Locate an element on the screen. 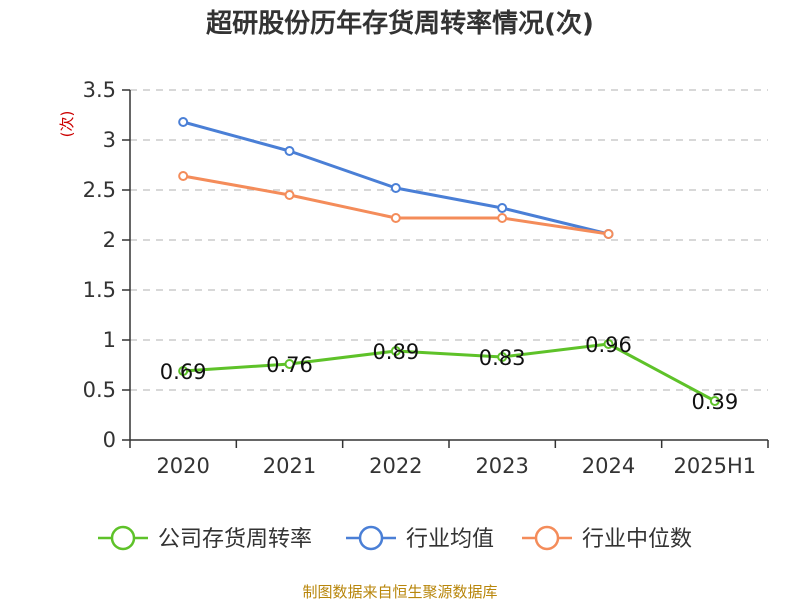 The width and height of the screenshot is (800, 600). x-tick-label: 2024 is located at coordinates (608, 466).